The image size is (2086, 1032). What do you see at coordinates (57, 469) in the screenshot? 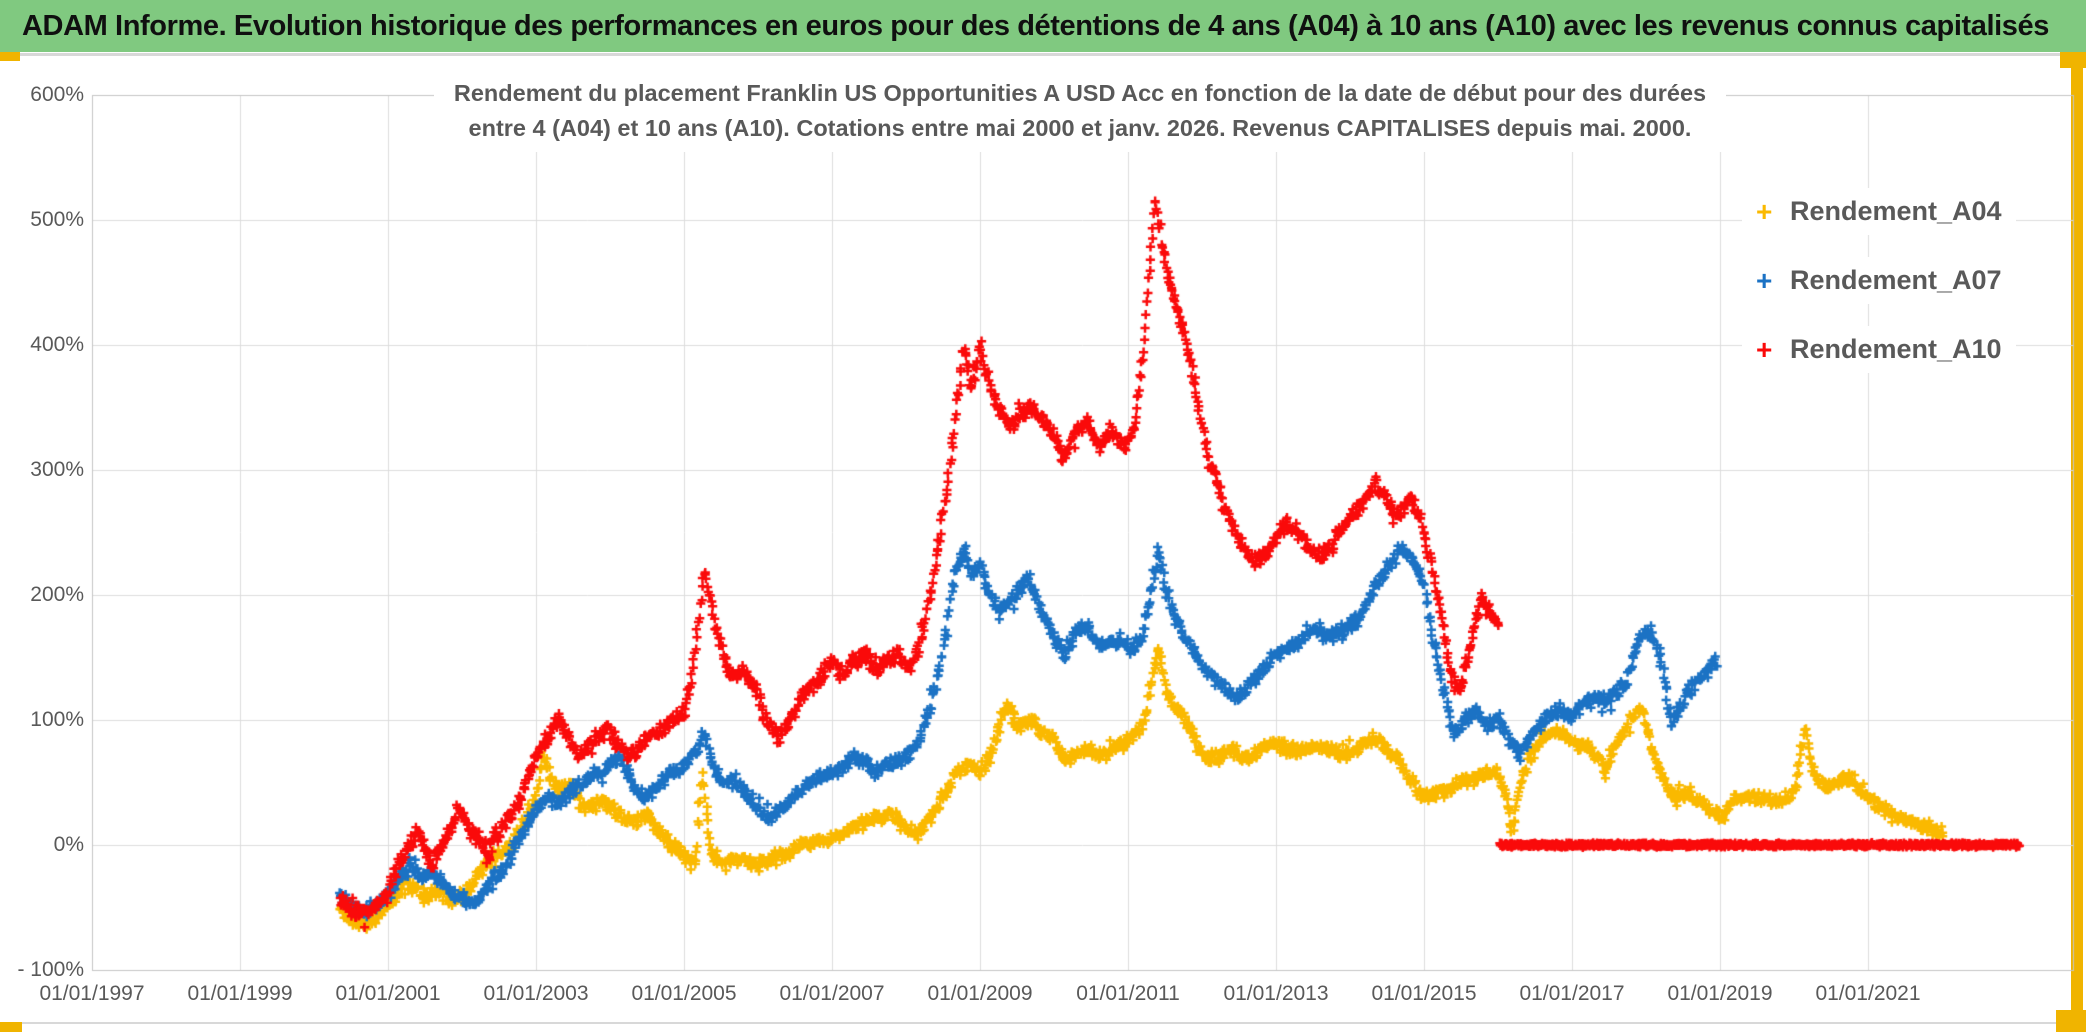
I see `y-axis-label: 300%` at bounding box center [57, 469].